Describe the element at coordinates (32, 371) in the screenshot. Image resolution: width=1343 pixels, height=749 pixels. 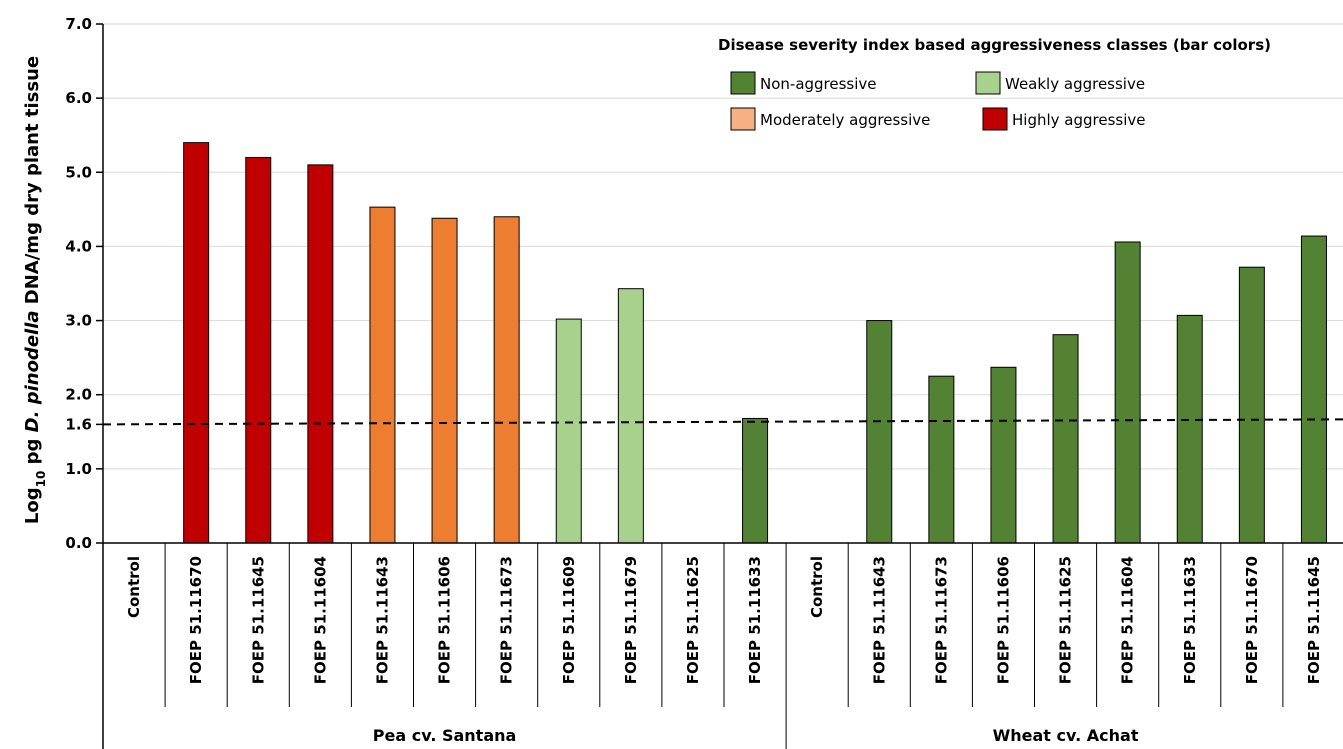
I see `y-axis-title-species: D. pinodella` at that location.